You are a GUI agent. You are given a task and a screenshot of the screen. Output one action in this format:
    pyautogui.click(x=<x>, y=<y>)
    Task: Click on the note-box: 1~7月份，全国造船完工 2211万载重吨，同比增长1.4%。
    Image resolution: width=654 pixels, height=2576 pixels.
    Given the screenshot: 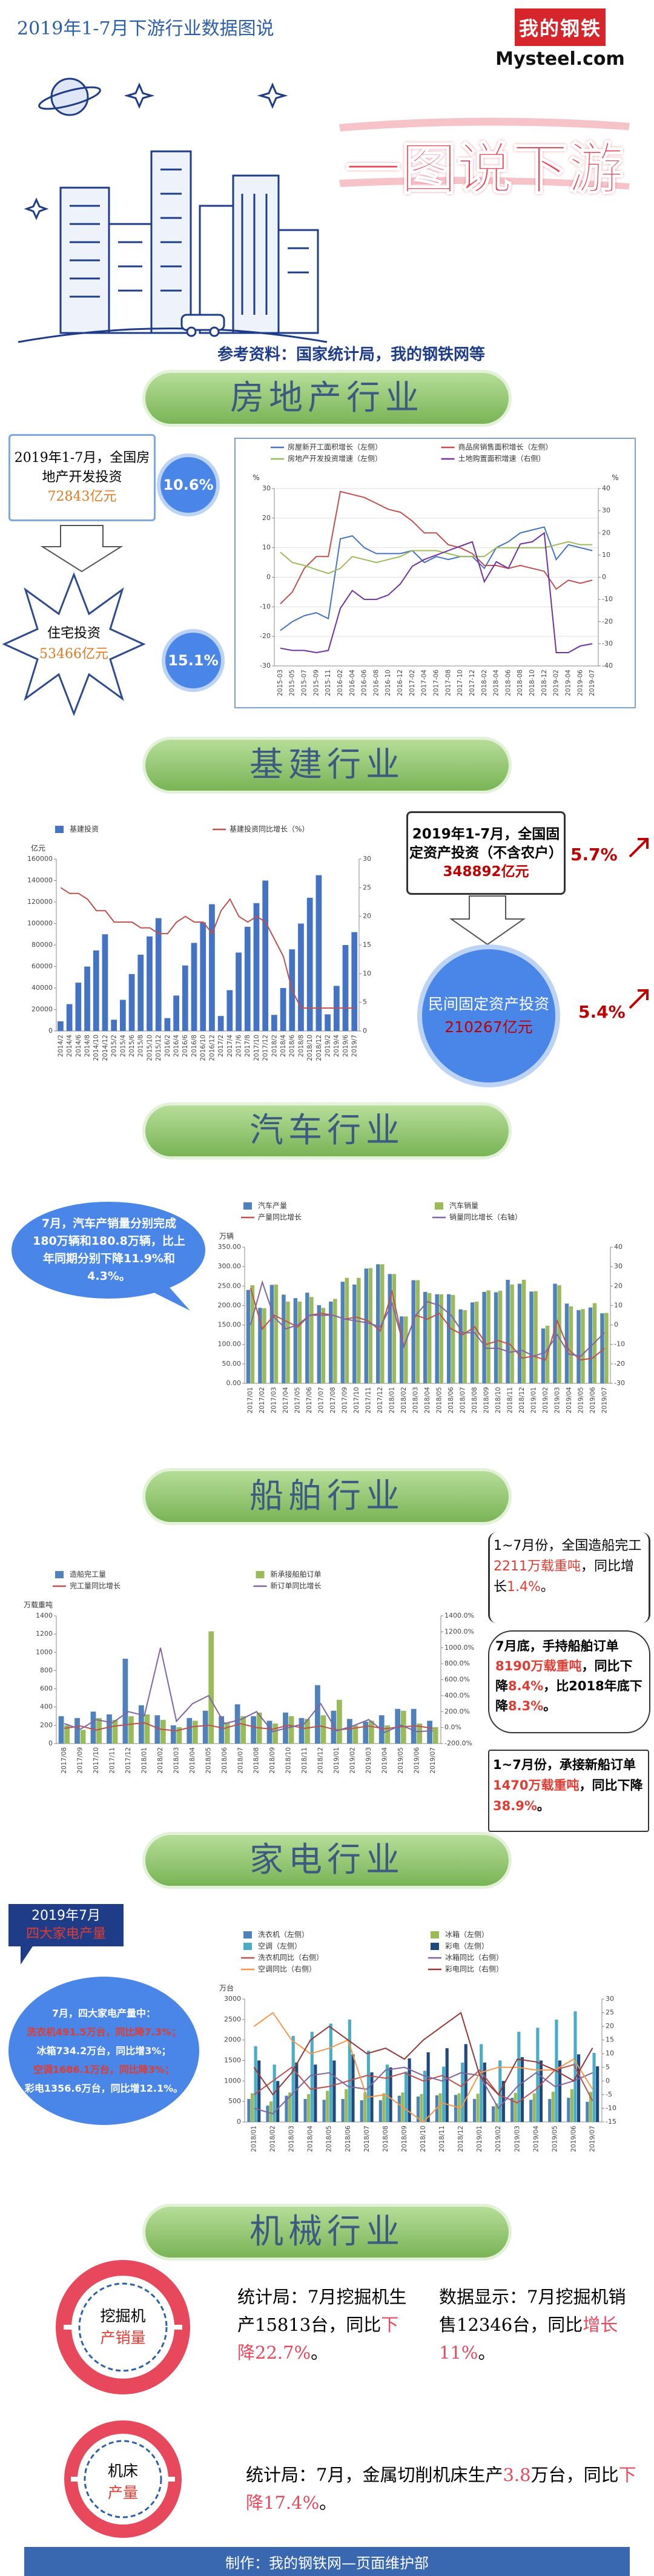 What is the action you would take?
    pyautogui.click(x=569, y=1577)
    